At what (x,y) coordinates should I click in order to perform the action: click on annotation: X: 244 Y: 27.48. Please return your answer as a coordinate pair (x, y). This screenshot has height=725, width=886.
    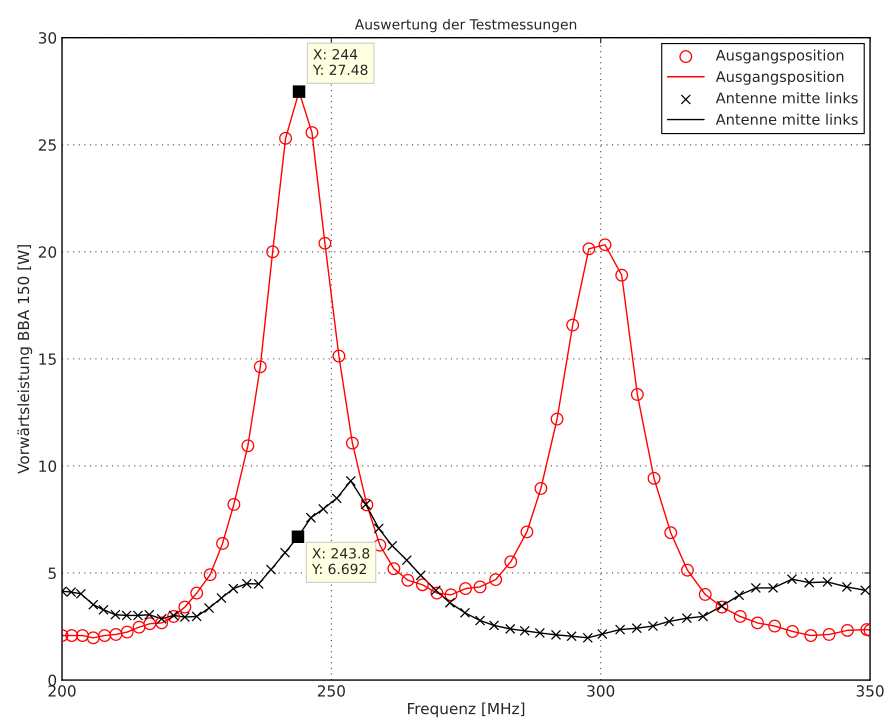
    Looking at the image, I should click on (340, 62).